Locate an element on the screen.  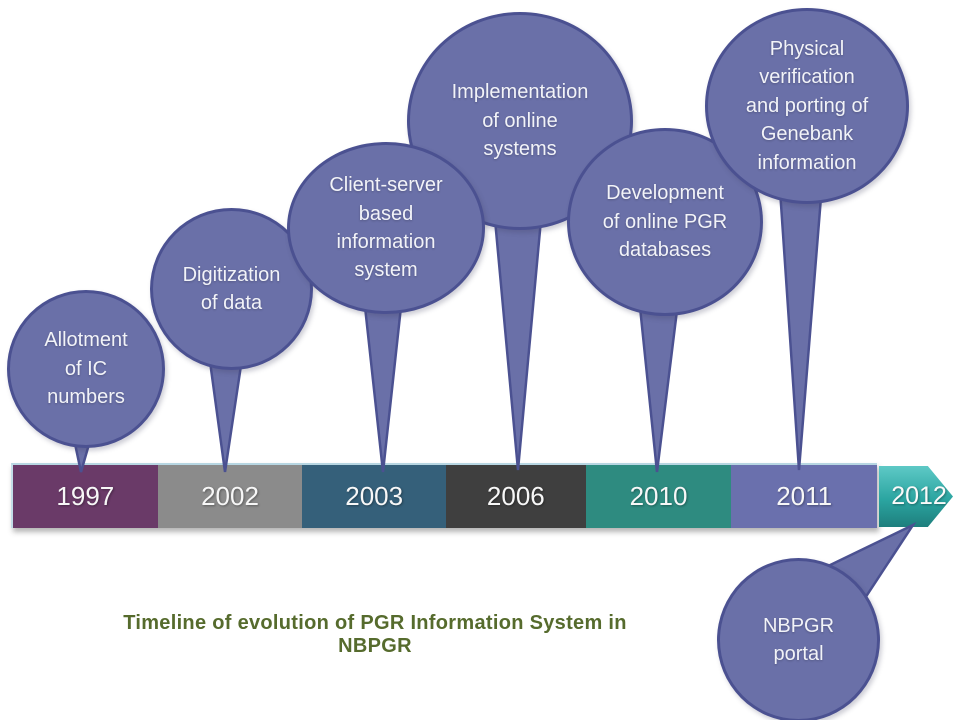
balloon-label: NBPGR portal is located at coordinates (798, 639).